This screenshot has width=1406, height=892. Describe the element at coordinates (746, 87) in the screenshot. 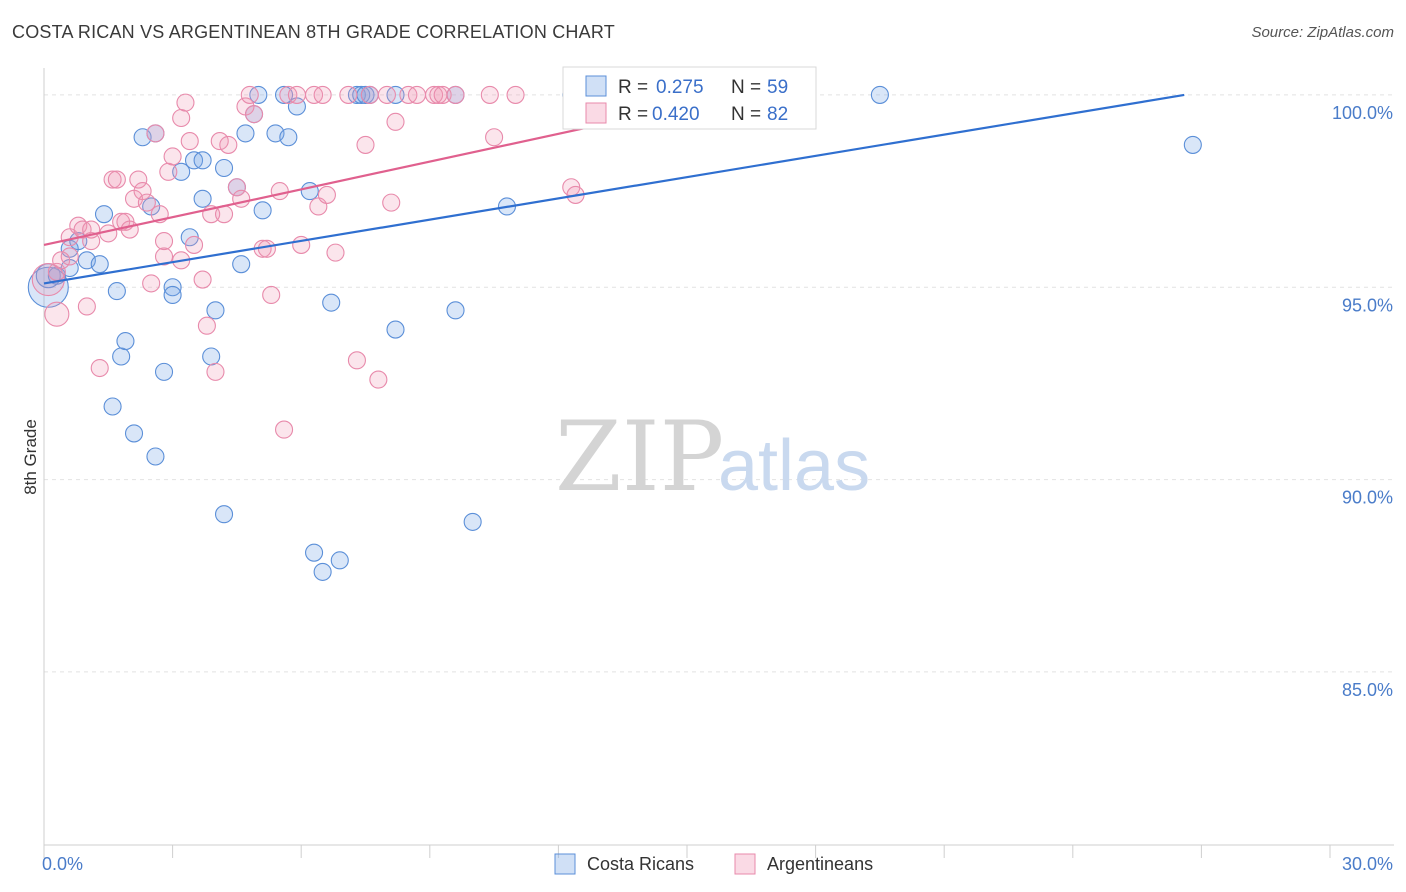

I see `stats-n-label-1: N =` at that location.